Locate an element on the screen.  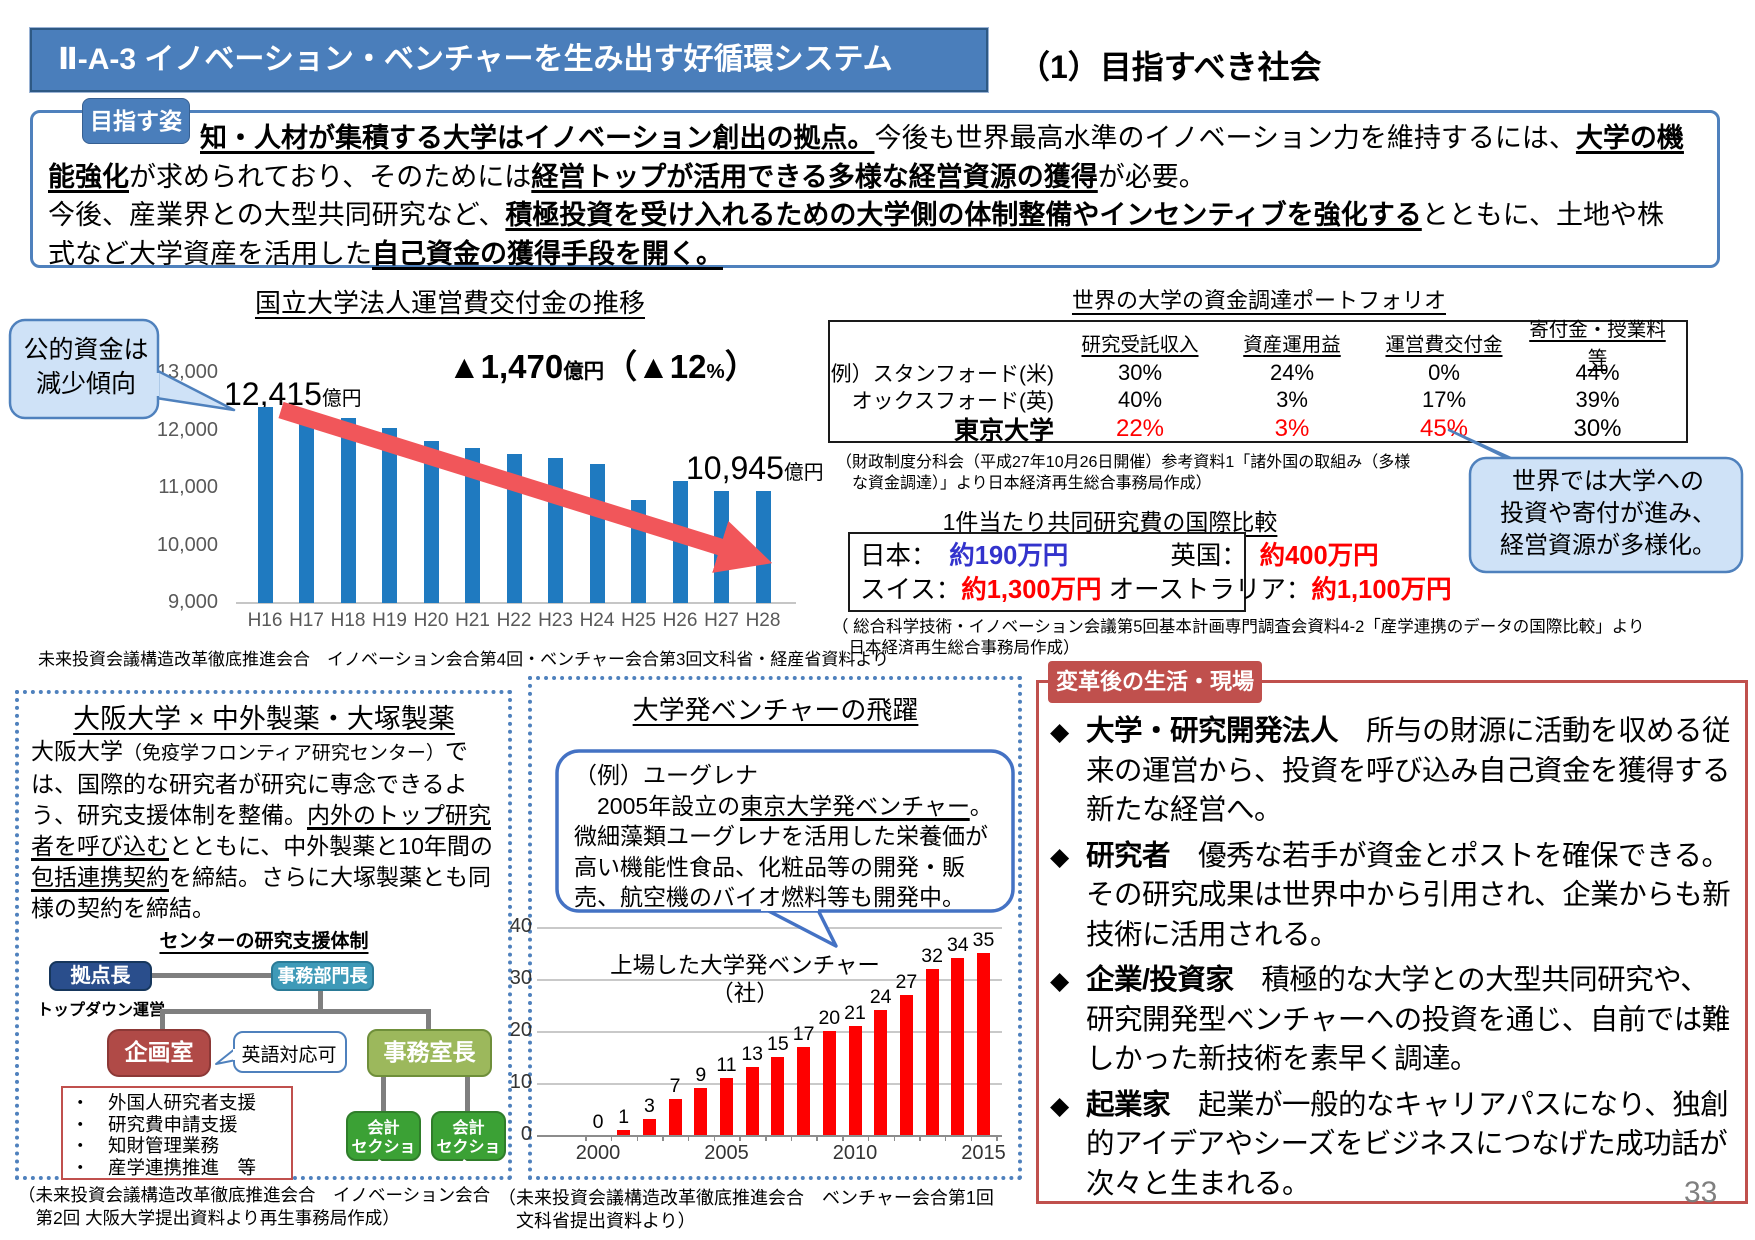
page-number: 33 is located at coordinates (1701, 1192).